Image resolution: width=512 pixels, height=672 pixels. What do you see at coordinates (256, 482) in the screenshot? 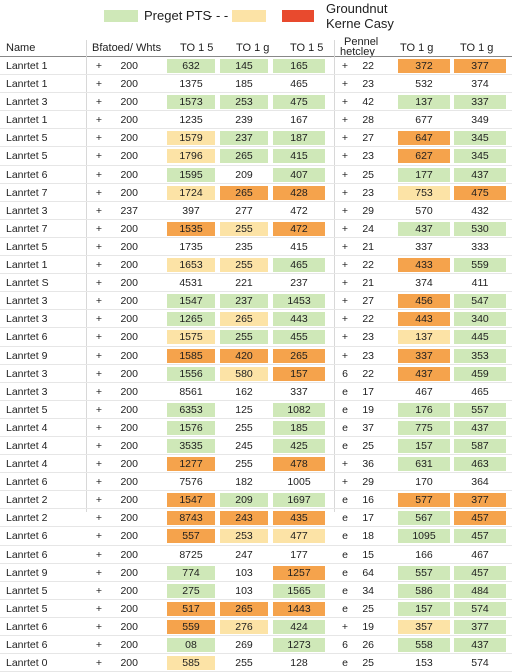
I see `table-row: Lanrtet 6 +200 7576 182 1005 +29 170 364` at bounding box center [256, 482].